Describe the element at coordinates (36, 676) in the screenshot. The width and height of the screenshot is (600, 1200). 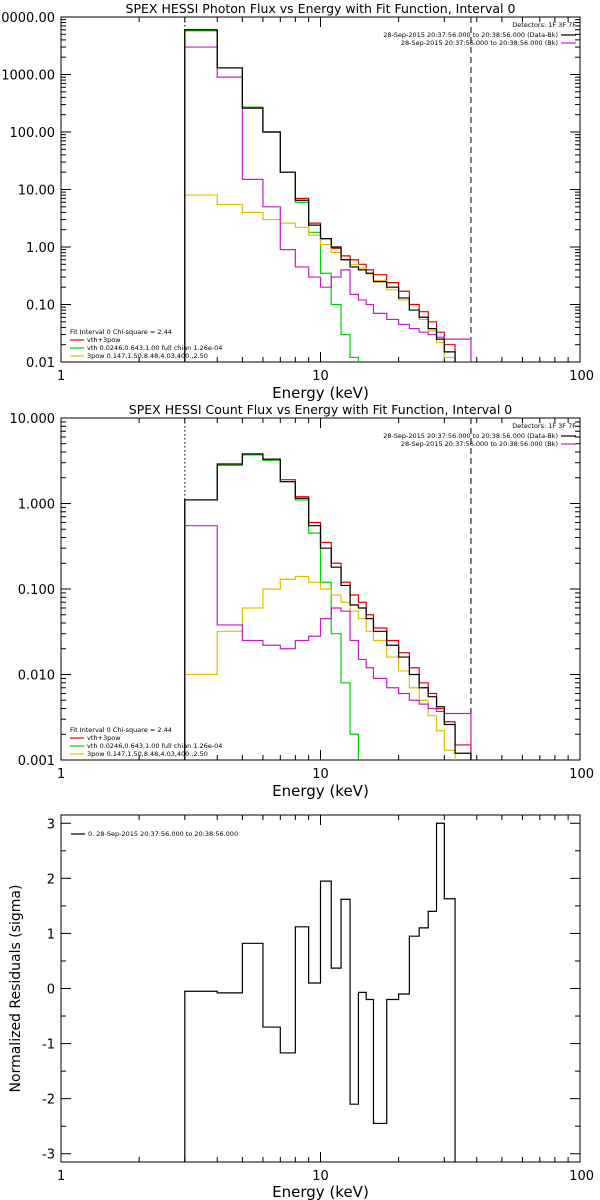
I see `y-tick-label: 0.010` at that location.